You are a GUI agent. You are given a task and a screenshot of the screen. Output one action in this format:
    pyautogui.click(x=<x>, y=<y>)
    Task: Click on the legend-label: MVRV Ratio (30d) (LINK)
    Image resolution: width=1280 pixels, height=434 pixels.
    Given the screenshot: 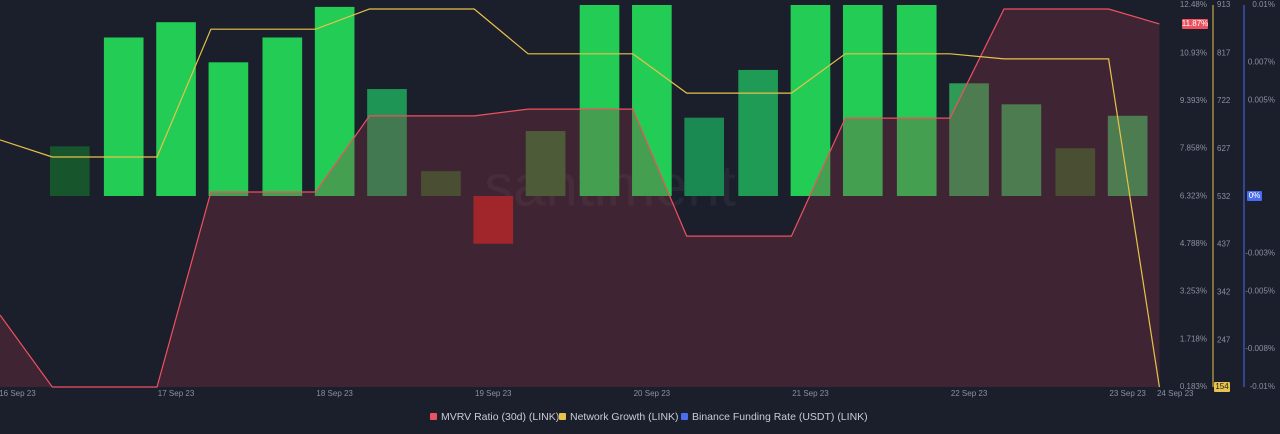 What is the action you would take?
    pyautogui.click(x=500, y=417)
    